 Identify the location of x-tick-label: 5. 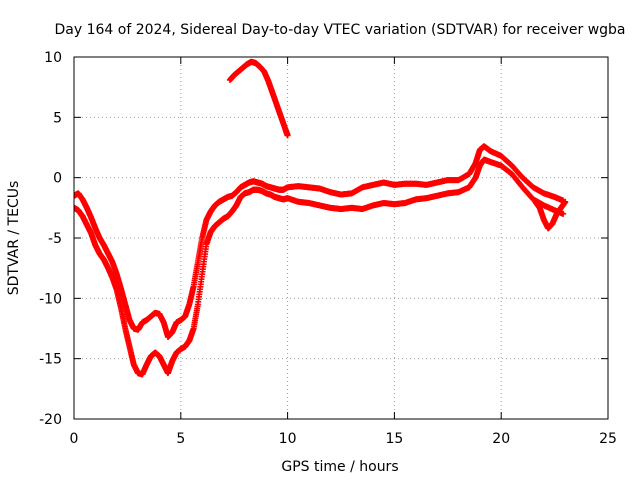
(180, 439).